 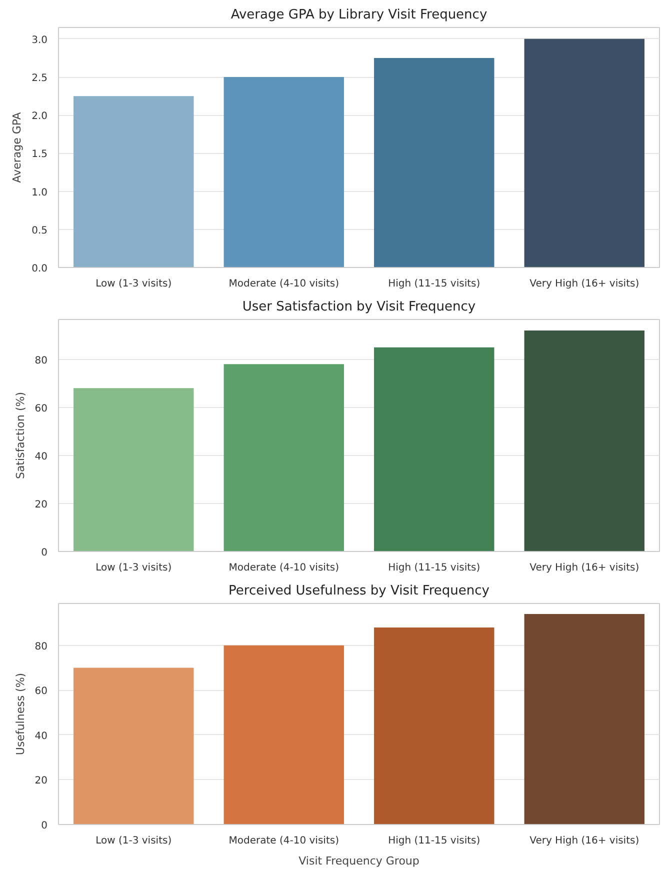 I want to click on y-tick-label: 2.0, so click(x=40, y=116).